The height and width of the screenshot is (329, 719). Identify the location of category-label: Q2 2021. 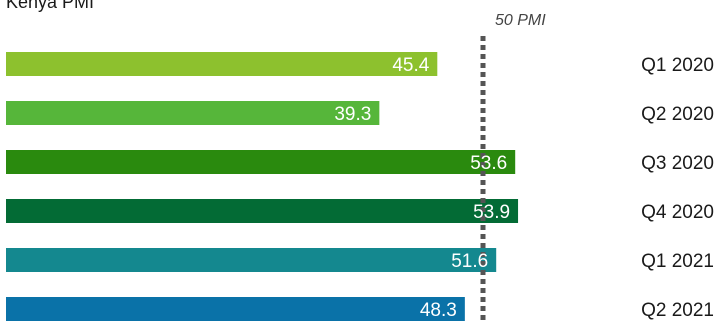
(677, 310).